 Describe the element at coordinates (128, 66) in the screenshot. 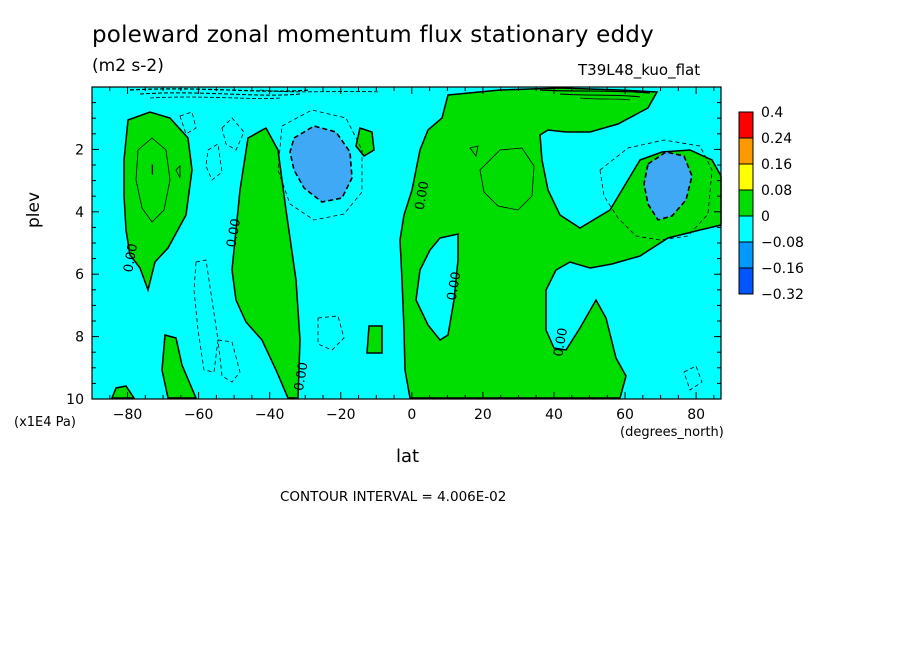

I see `chart-units: (m2 s-2)` at that location.